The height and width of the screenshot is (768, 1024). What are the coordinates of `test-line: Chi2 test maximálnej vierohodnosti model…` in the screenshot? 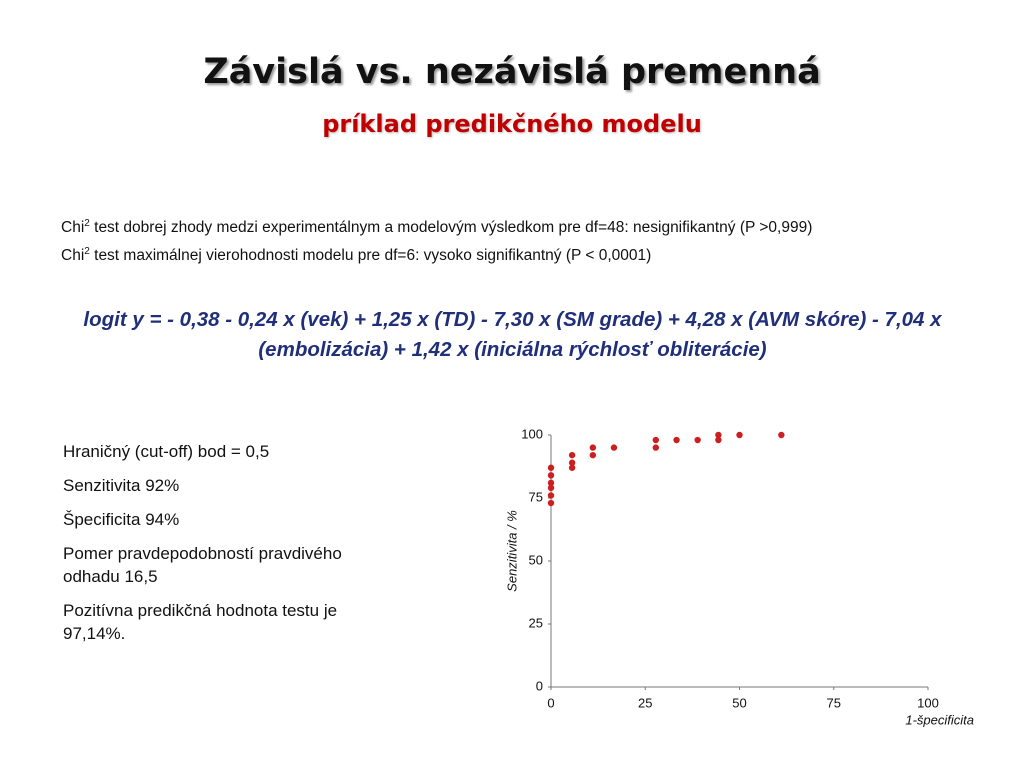 It's located at (356, 255).